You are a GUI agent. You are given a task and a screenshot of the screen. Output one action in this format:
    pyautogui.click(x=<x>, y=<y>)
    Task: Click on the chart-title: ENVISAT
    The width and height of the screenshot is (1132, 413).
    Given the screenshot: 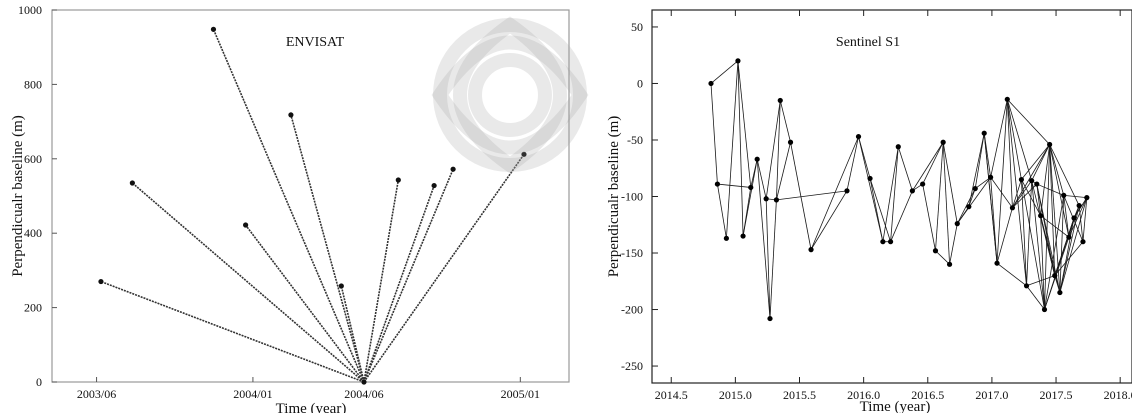 What is the action you would take?
    pyautogui.click(x=315, y=42)
    